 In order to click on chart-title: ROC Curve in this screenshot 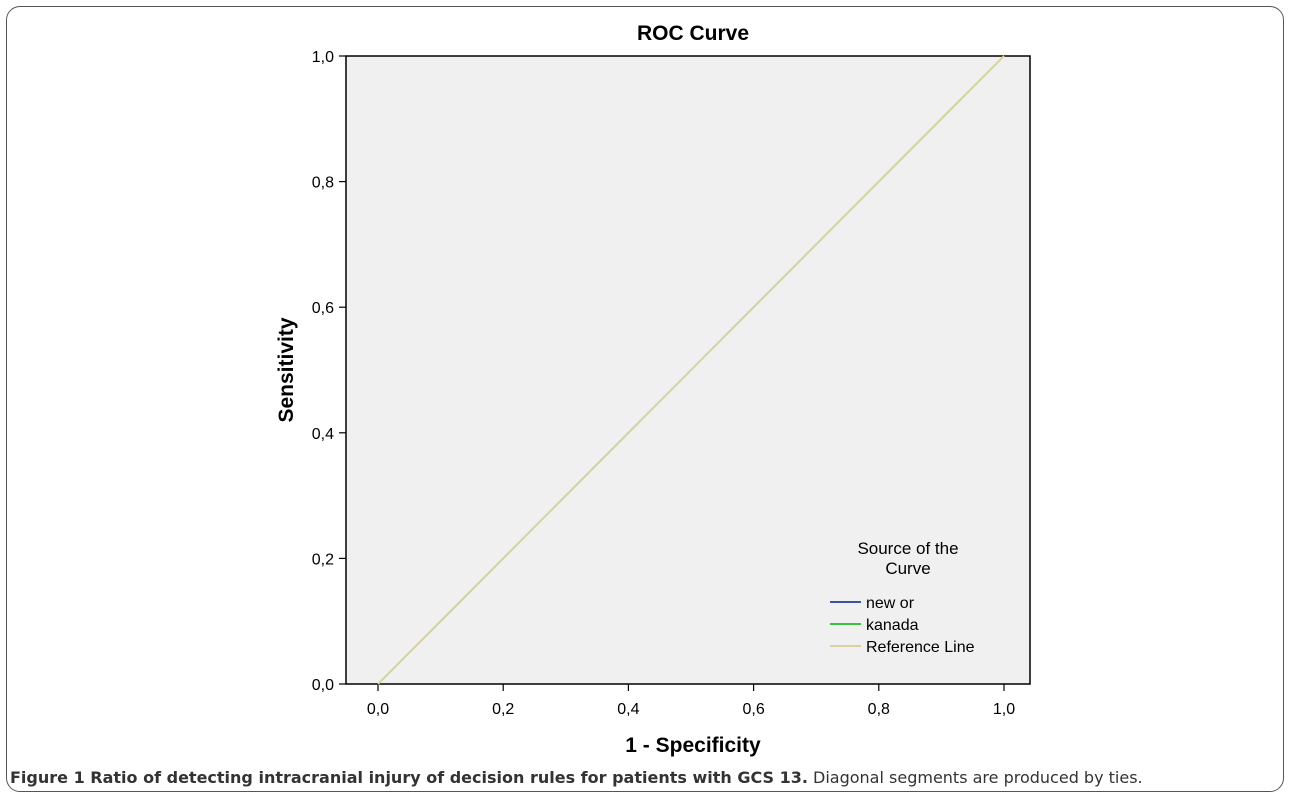, I will do `click(693, 33)`.